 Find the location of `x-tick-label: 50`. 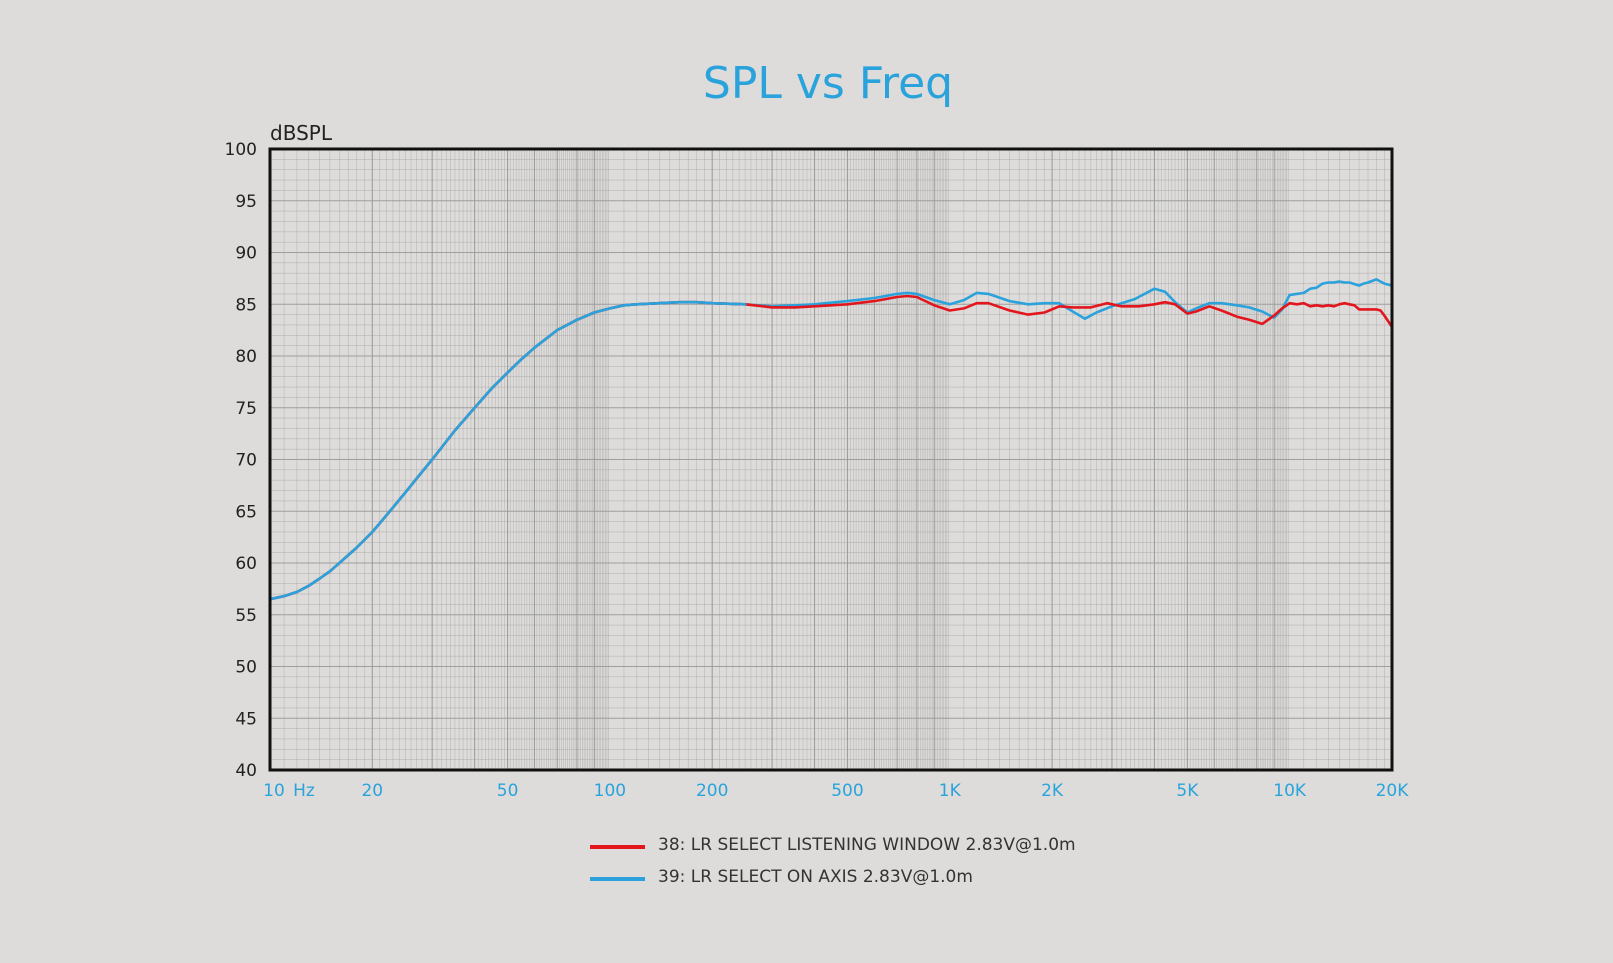

x-tick-label: 50 is located at coordinates (508, 791).